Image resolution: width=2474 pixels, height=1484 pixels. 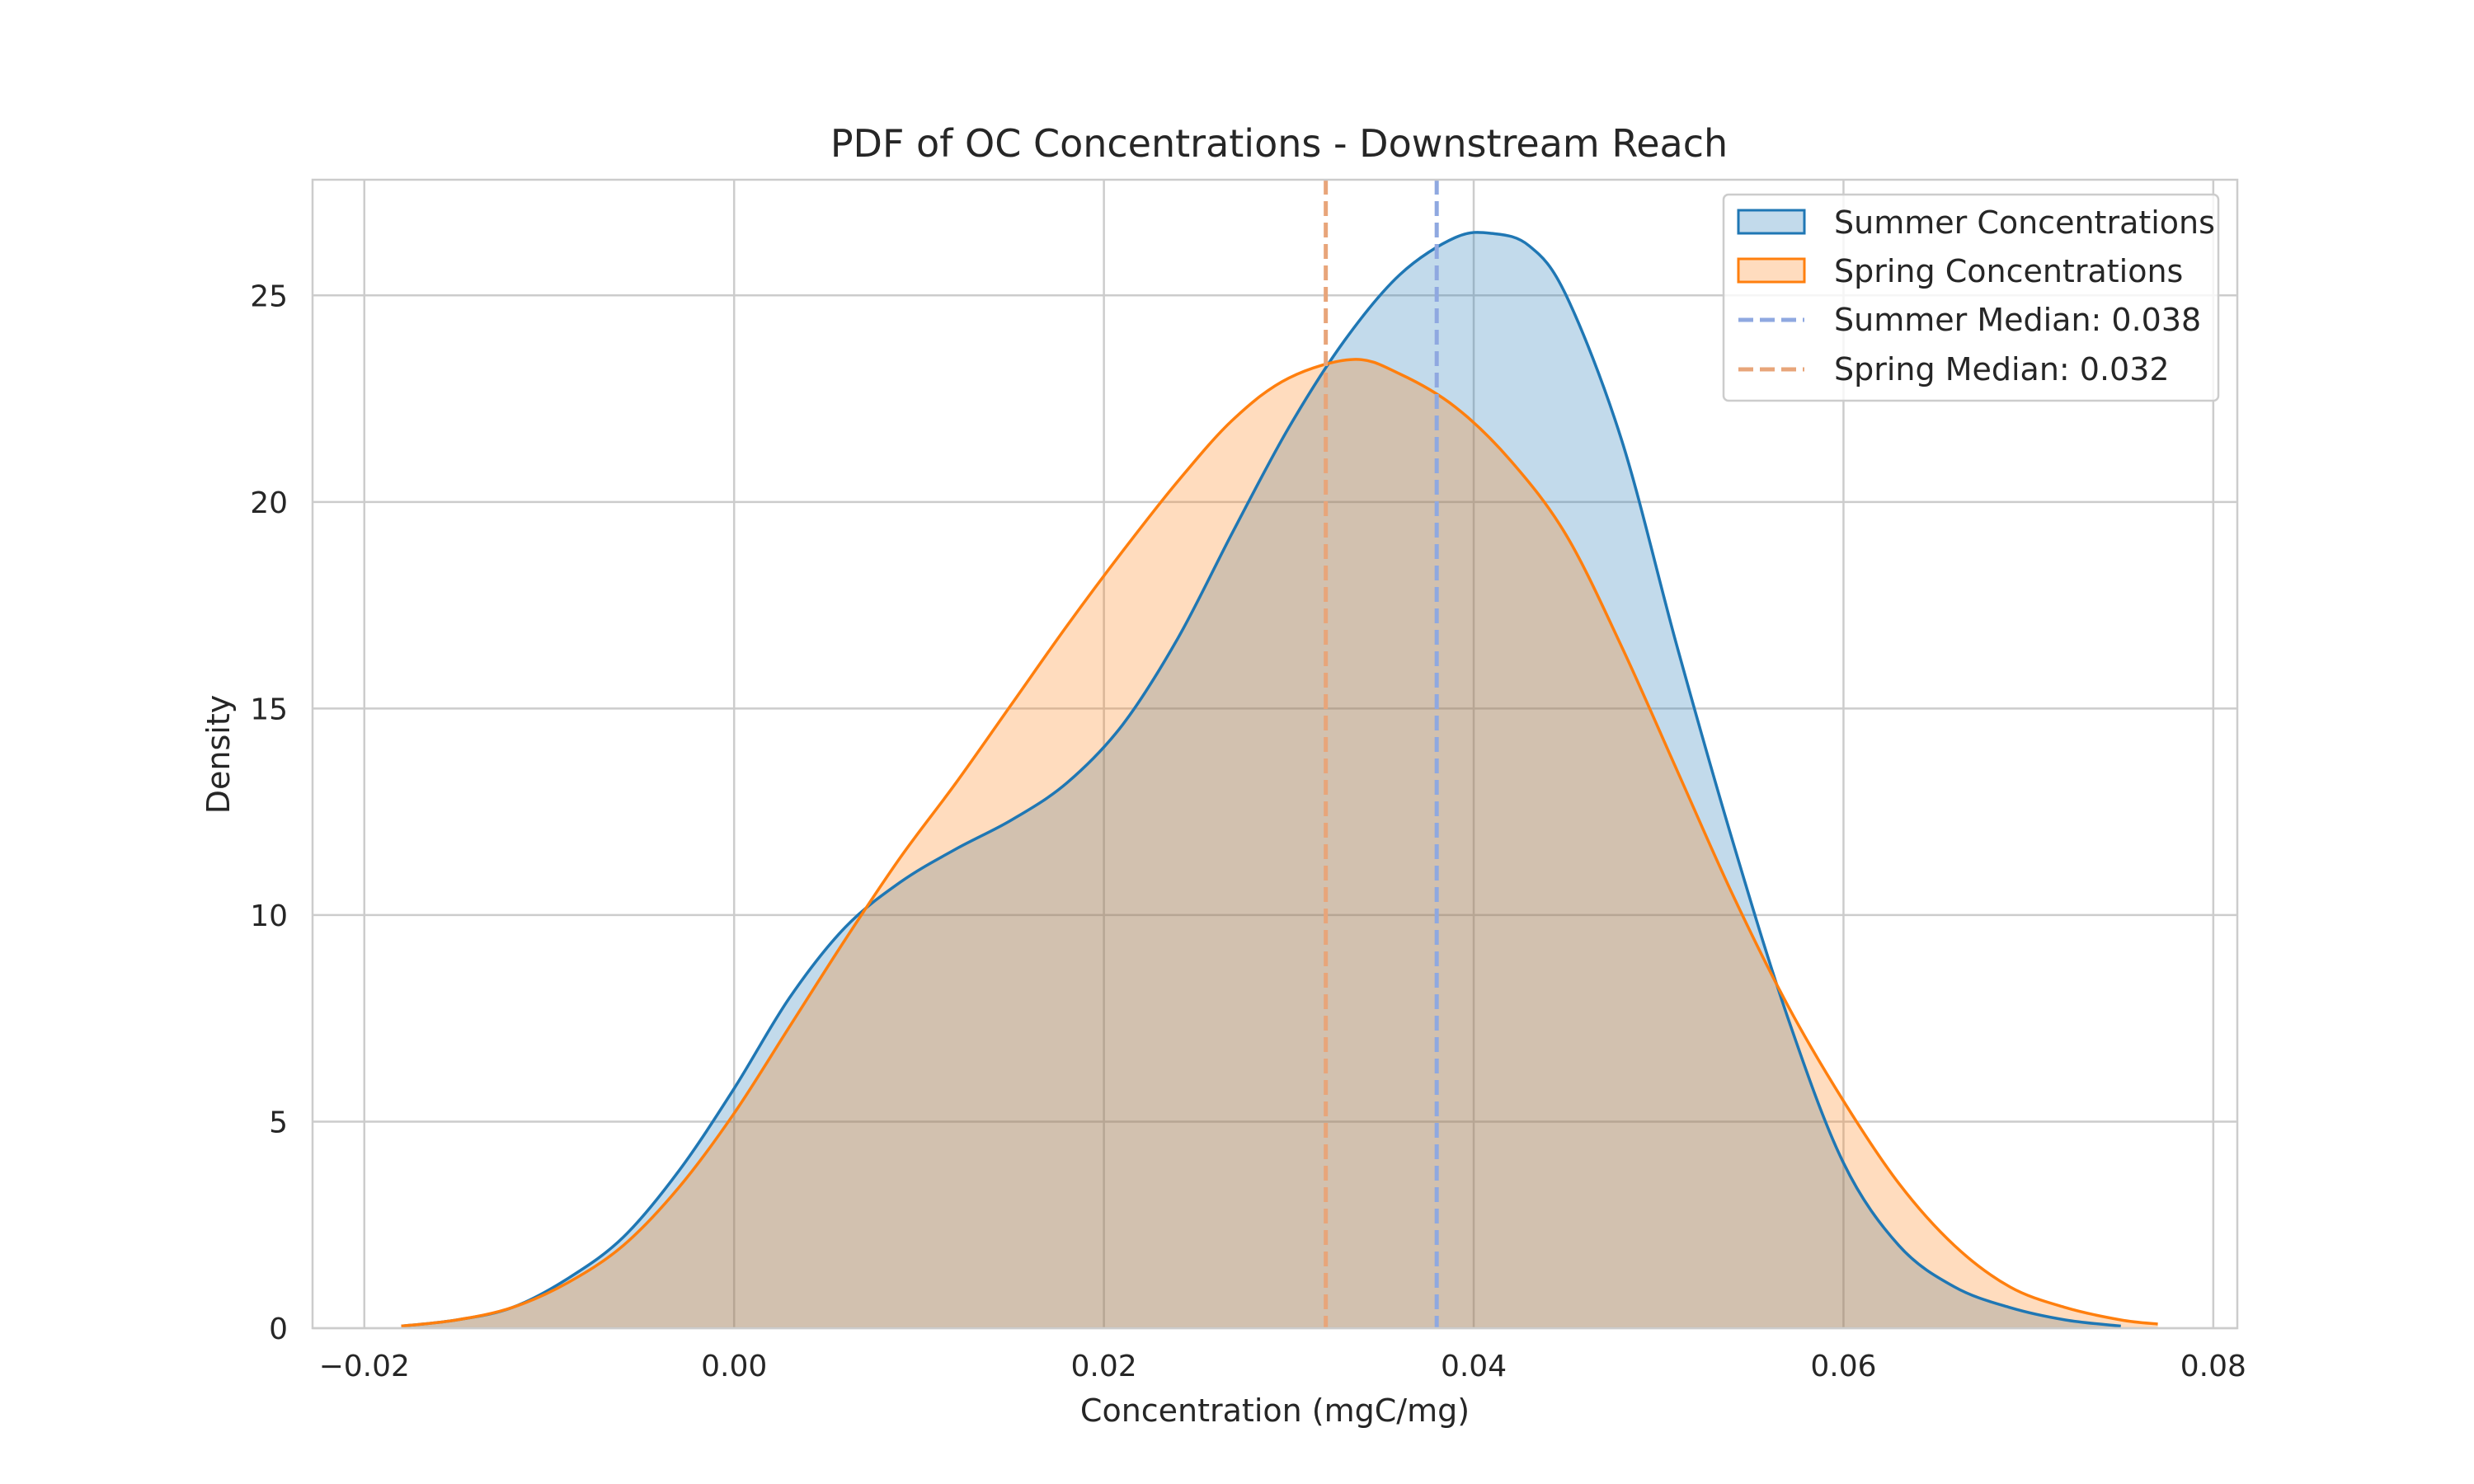 I want to click on x-tick-label: 0.06, so click(x=1843, y=1366).